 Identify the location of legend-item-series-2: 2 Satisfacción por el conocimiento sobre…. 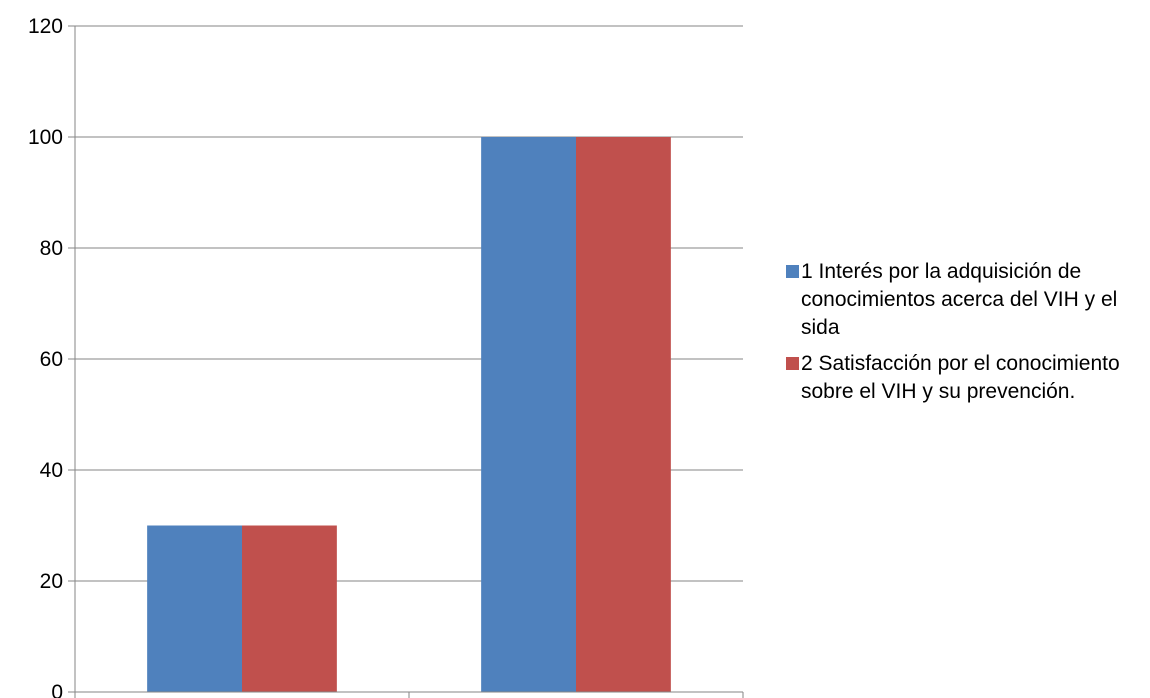
(968, 378).